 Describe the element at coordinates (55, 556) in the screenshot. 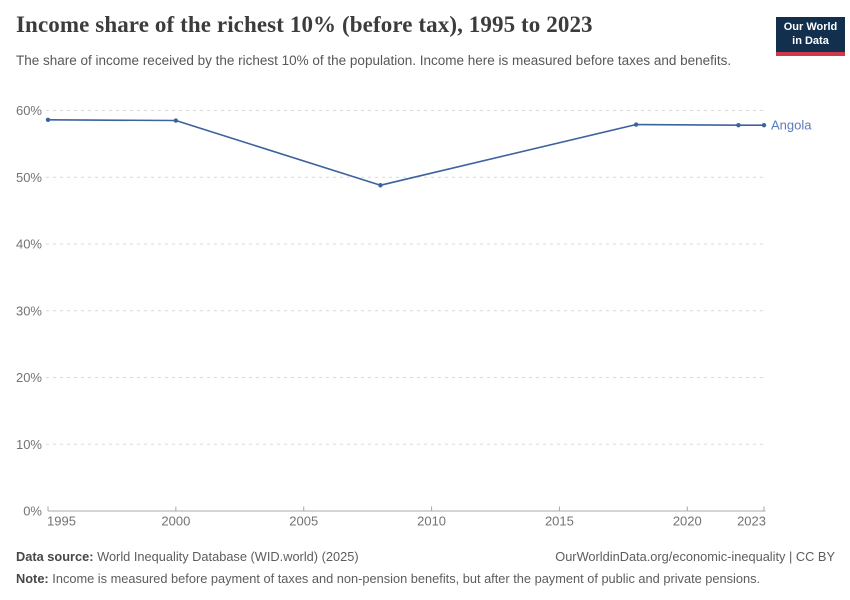

I see `data-source-label: Data source:` at that location.